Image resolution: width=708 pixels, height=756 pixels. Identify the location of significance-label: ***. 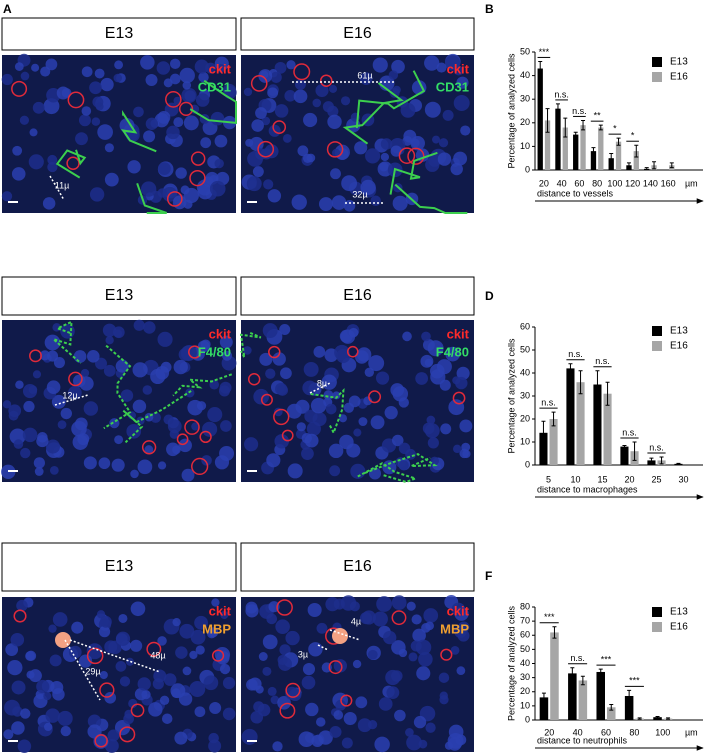
(544, 52).